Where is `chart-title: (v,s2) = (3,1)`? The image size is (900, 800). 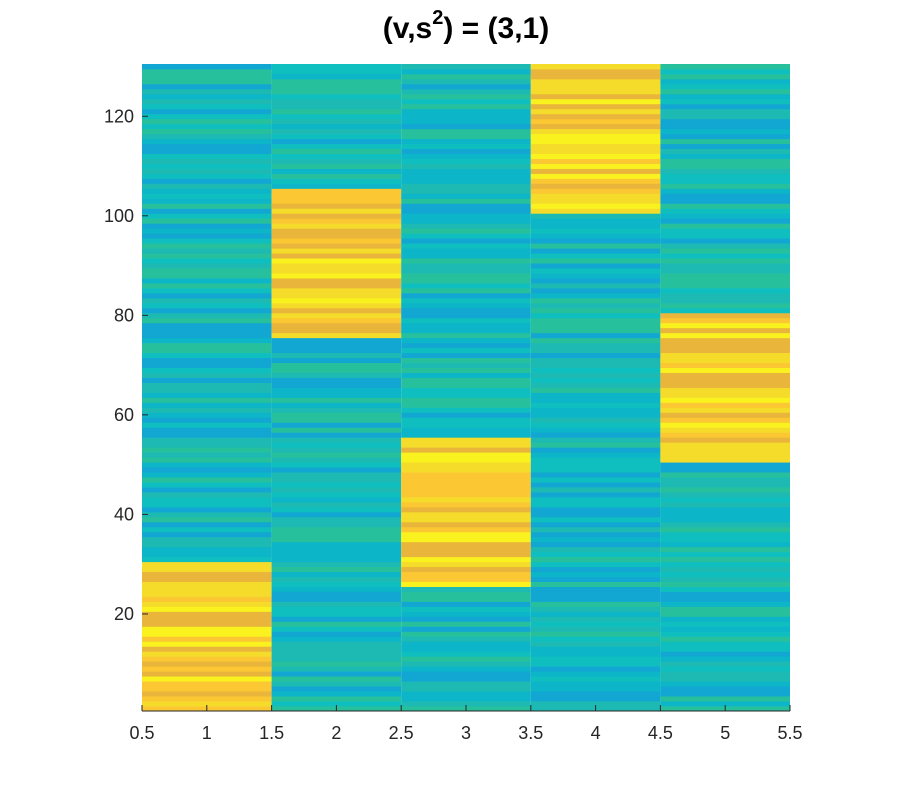
chart-title: (v,s2) = (3,1) is located at coordinates (466, 27).